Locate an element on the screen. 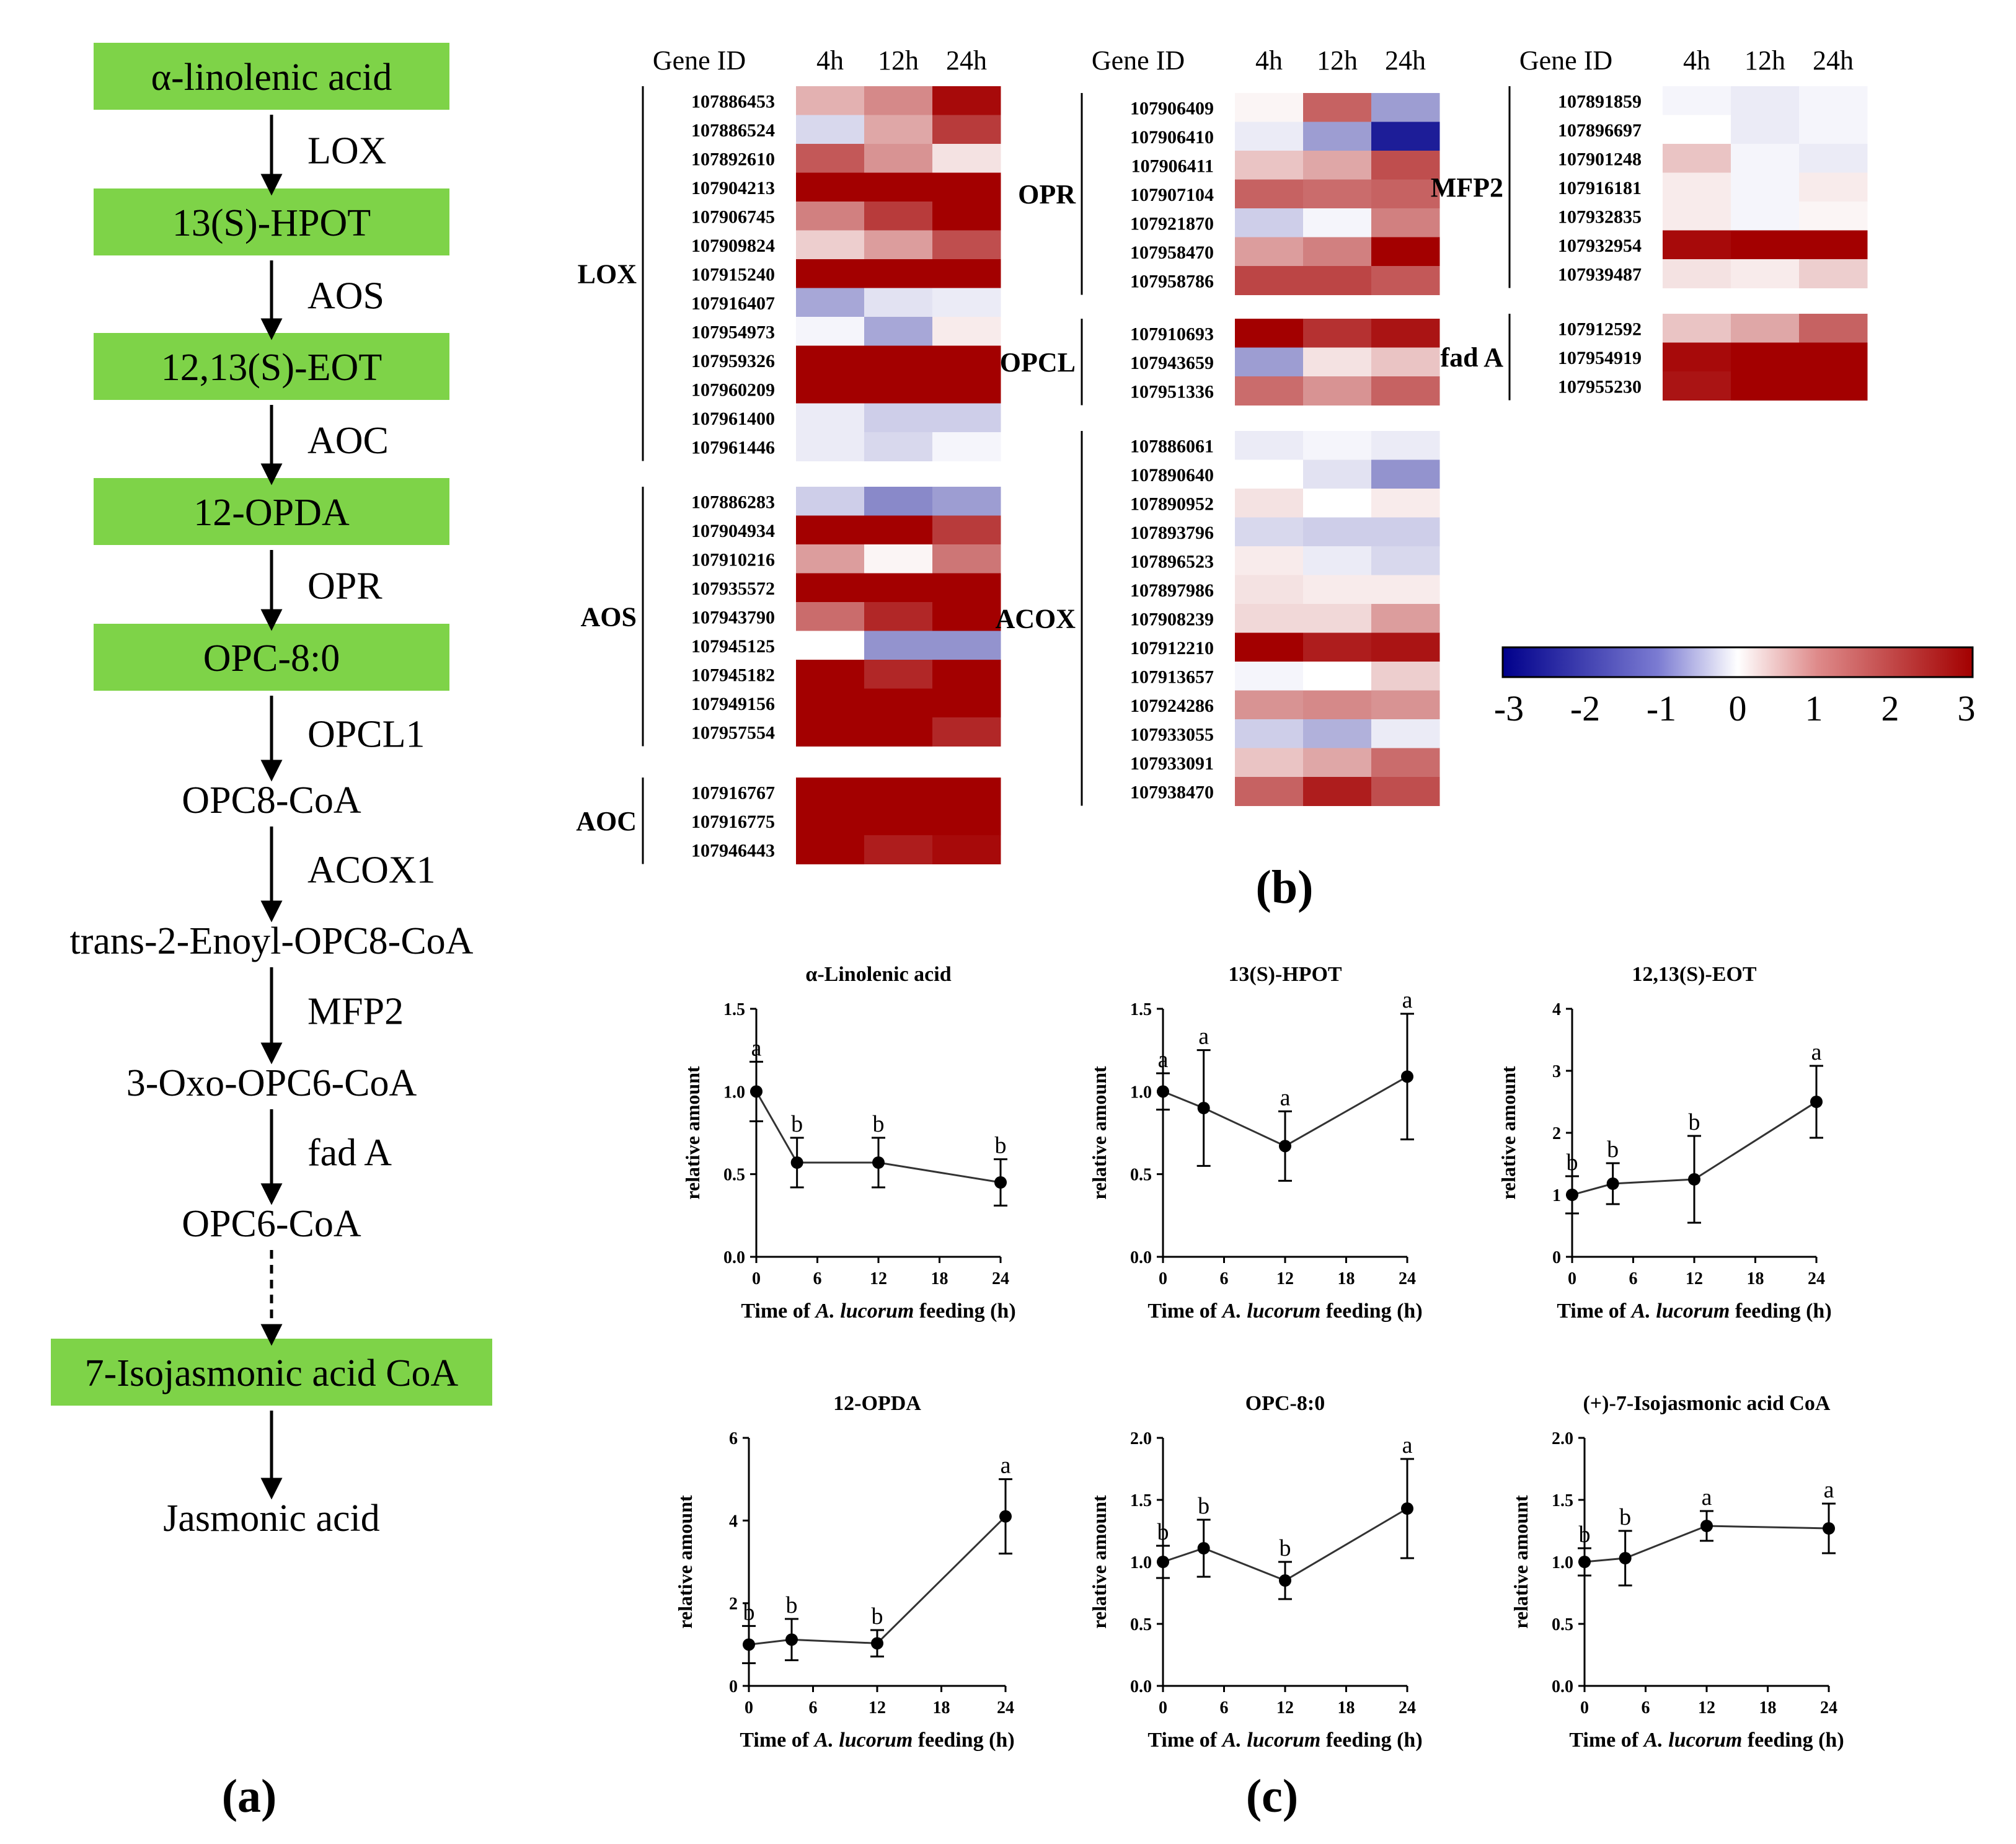 Image resolution: width=2016 pixels, height=1844 pixels. y-axis-label: relative amount is located at coordinates (1521, 1562).